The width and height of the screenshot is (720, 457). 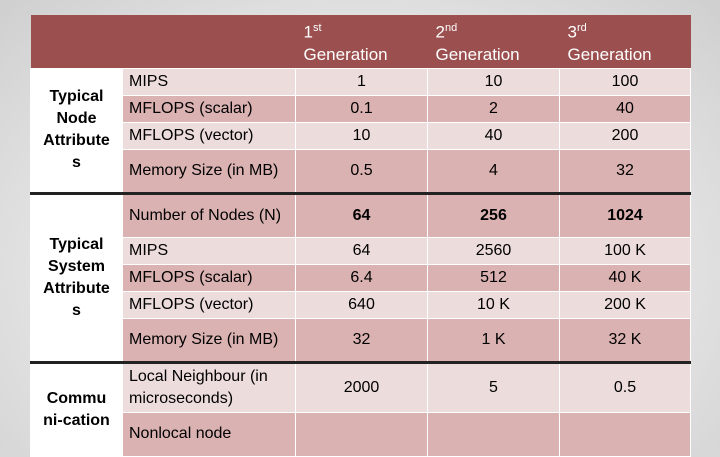 I want to click on cell-gen2: 512, so click(x=493, y=277).